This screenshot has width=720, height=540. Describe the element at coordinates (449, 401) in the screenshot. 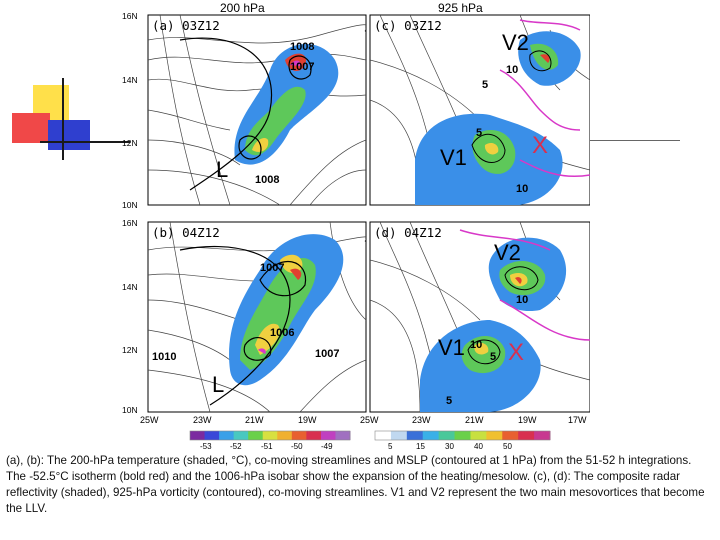

I see `panel-d-contour-5-bottom: 5` at that location.